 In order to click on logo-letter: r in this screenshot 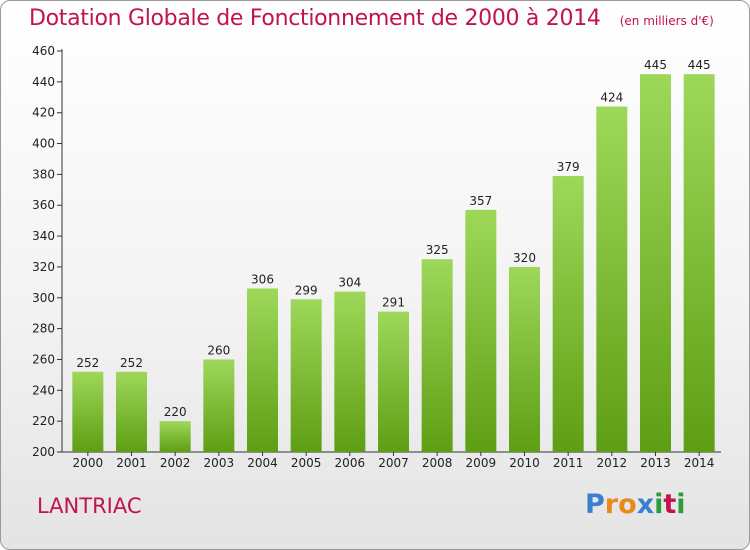, I will do `click(611, 504)`.